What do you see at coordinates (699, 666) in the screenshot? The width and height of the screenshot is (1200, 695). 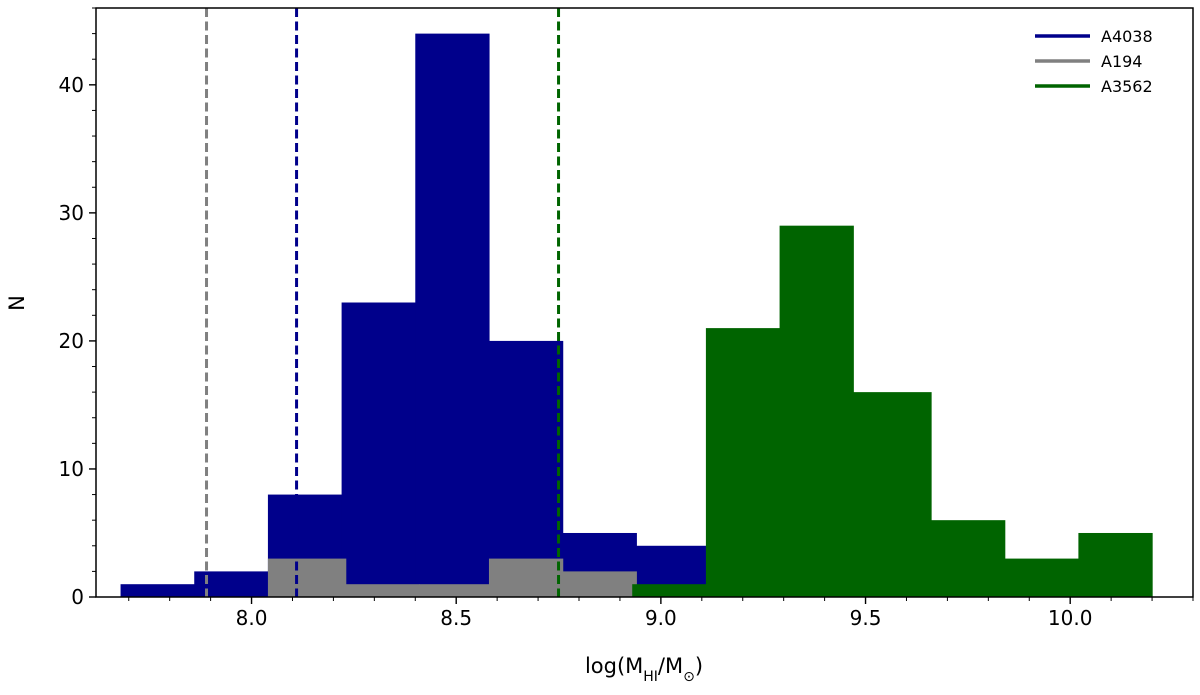 I see `x-label-suffix: )` at bounding box center [699, 666].